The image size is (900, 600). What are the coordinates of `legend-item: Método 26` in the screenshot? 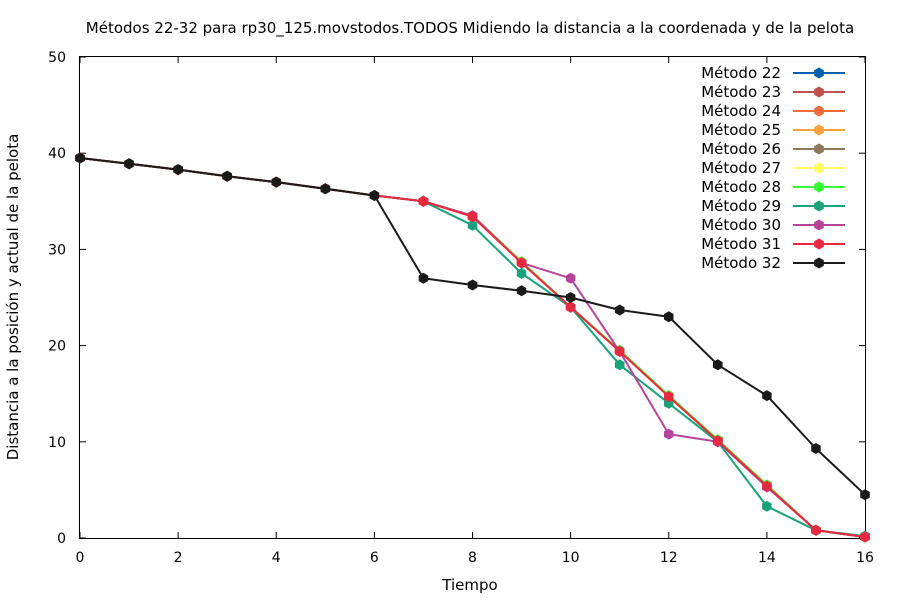 It's located at (773, 149).